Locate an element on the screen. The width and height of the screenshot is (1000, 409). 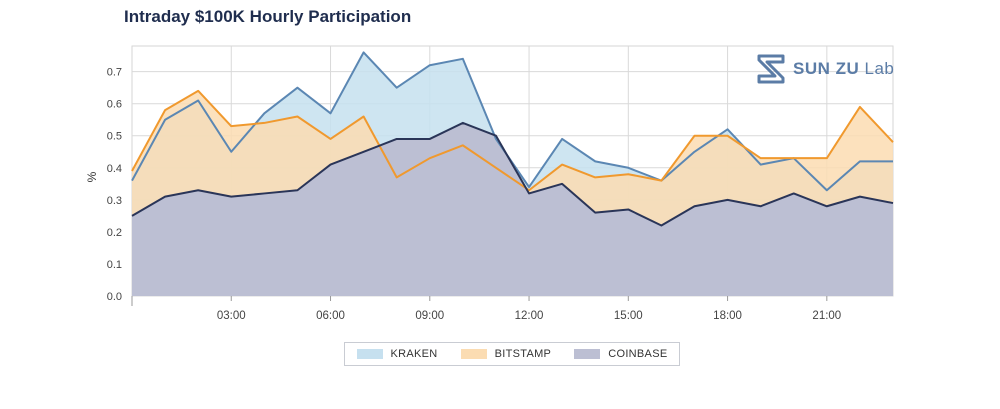
legend-swatch-bitstamp is located at coordinates (473, 354).